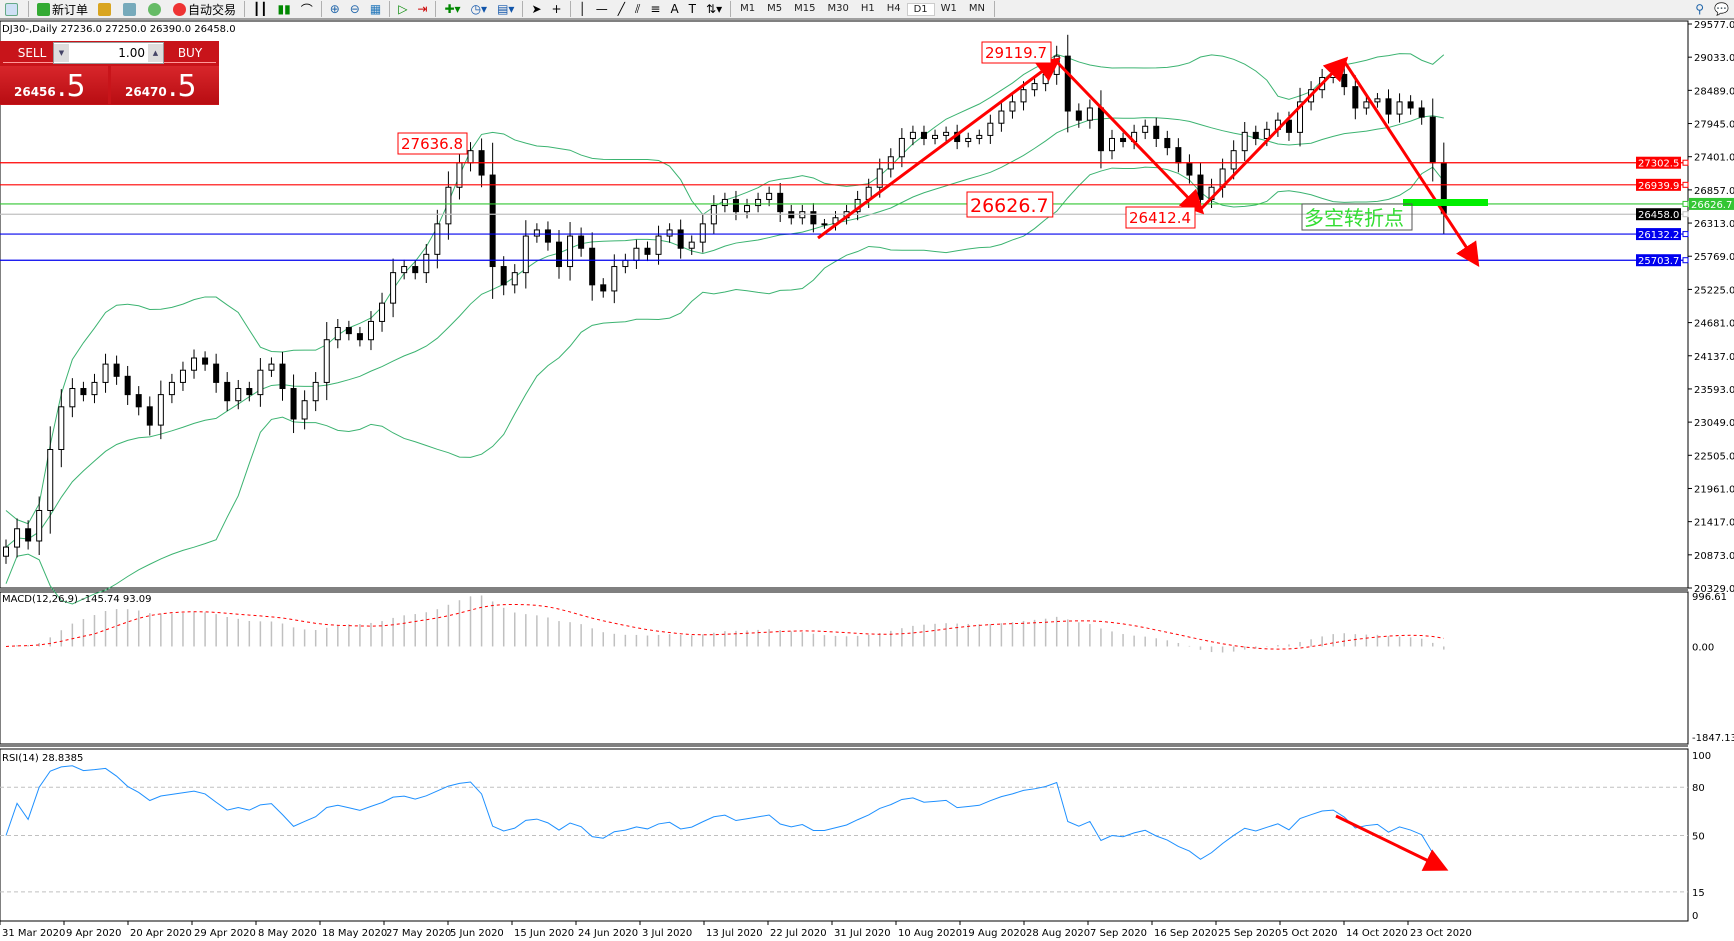 Image resolution: width=1734 pixels, height=941 pixels. What do you see at coordinates (1721, 9) in the screenshot?
I see `chat-button: 💬` at bounding box center [1721, 9].